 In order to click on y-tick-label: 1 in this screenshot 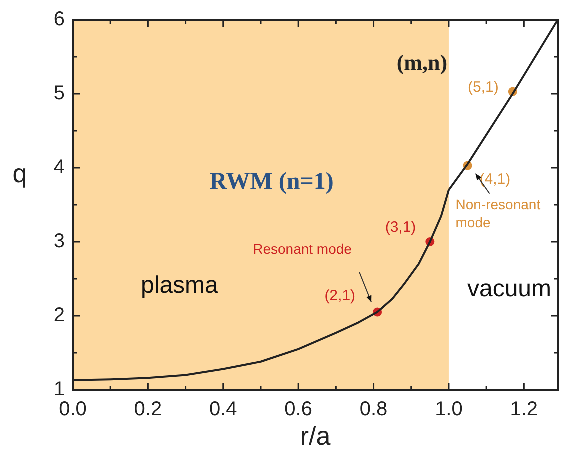, I will do `click(59, 389)`.